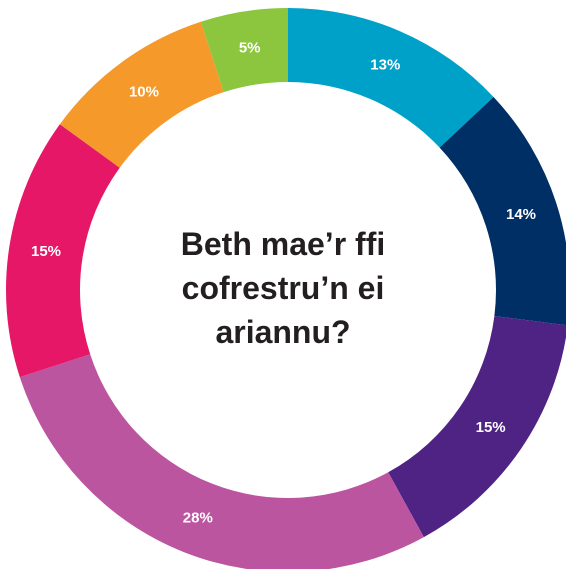 The width and height of the screenshot is (566, 574). What do you see at coordinates (283, 288) in the screenshot?
I see `chart-title: Beth mae’r ffi cofrestru’n ei ariannu?` at bounding box center [283, 288].